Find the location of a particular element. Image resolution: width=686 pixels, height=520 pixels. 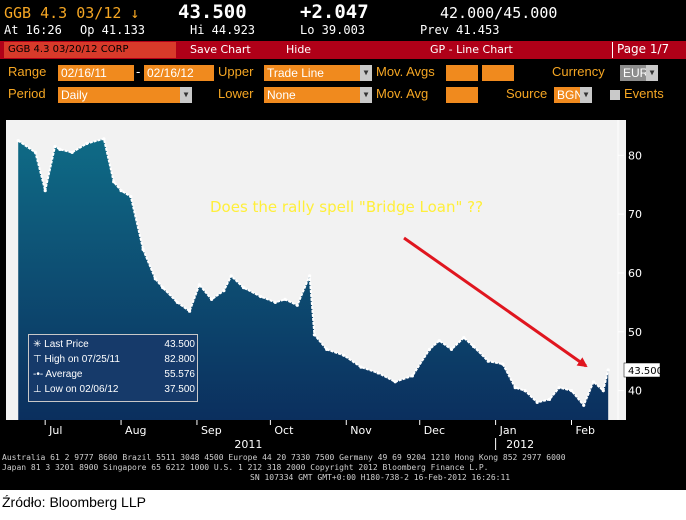

legend-average-label: -•- Average is located at coordinates (58, 374).